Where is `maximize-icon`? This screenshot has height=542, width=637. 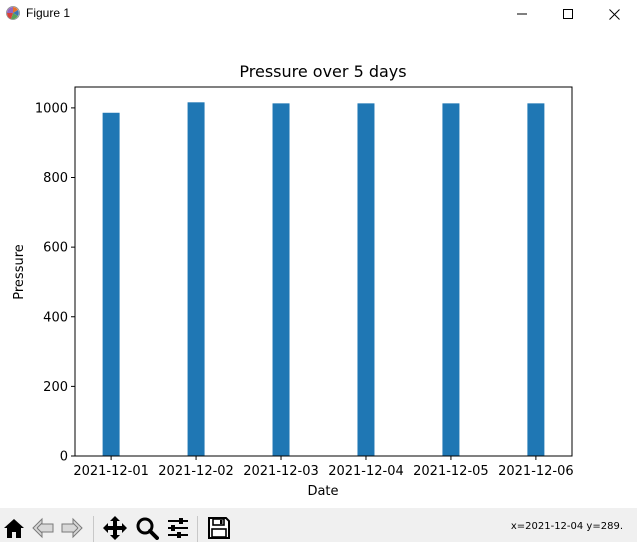 maximize-icon is located at coordinates (568, 14).